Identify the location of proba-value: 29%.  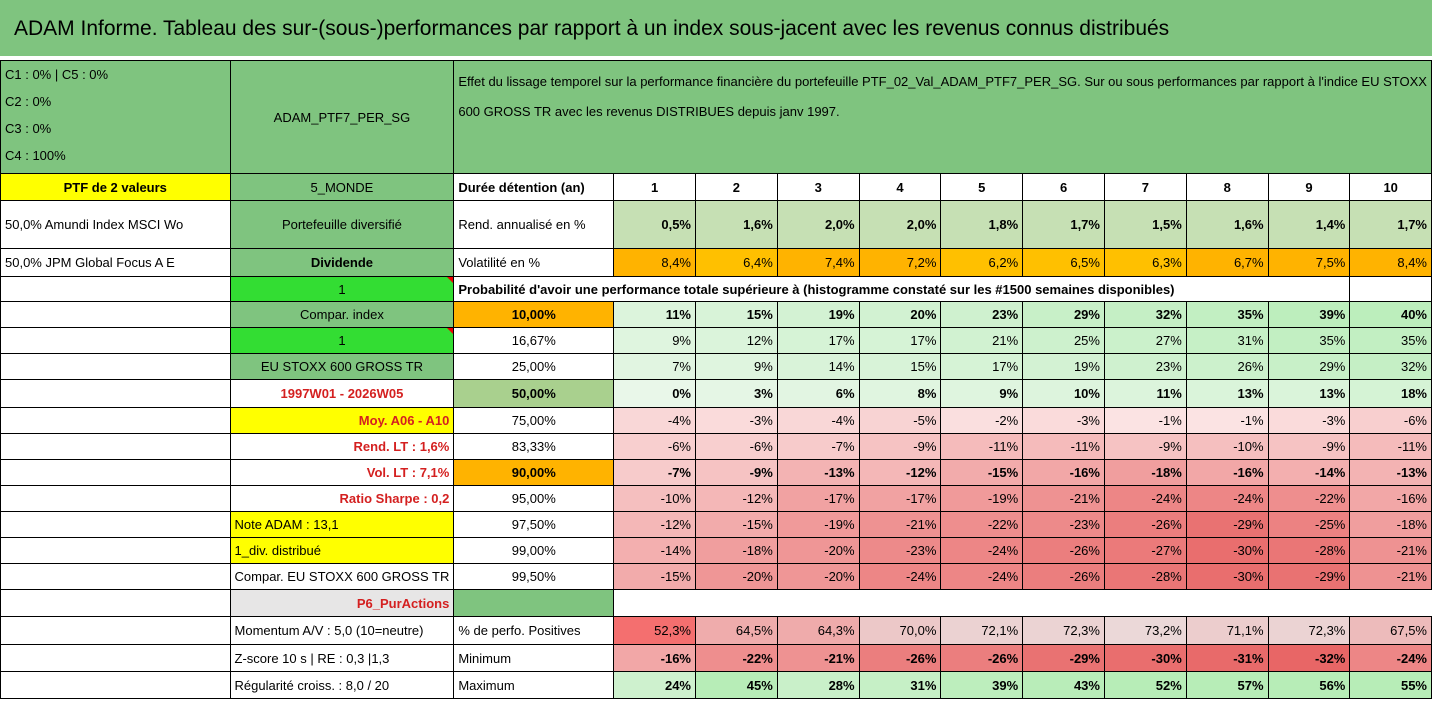
(1309, 366).